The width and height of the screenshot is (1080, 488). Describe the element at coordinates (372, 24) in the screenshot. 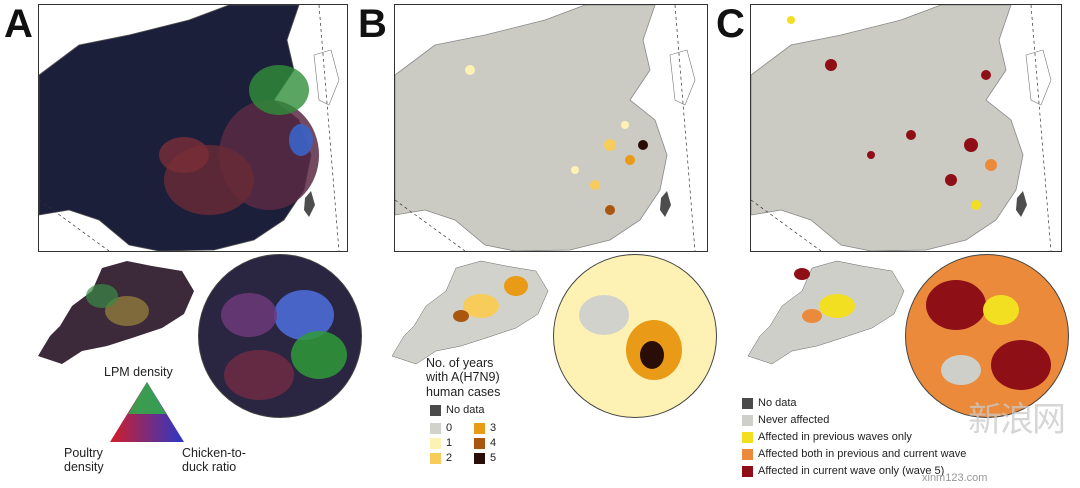

I see `panel-b-letter: B` at that location.